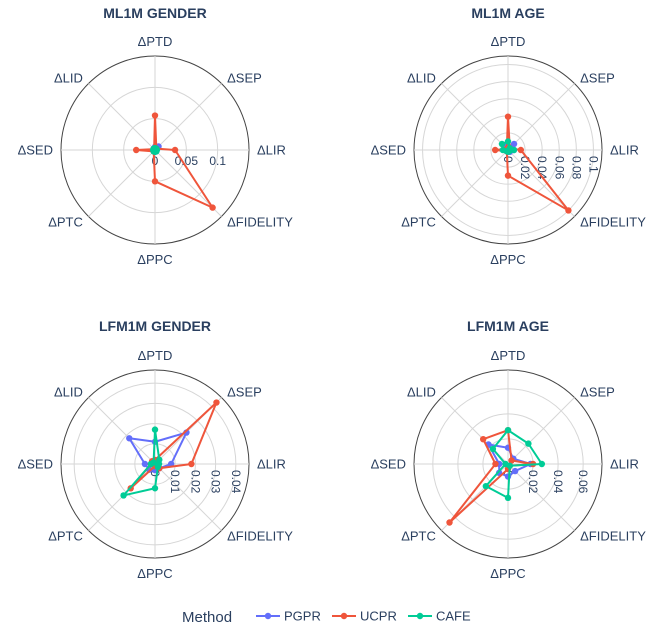 This screenshot has height=628, width=654. I want to click on legend-items: PGPR UCPR CAFE, so click(363, 616).